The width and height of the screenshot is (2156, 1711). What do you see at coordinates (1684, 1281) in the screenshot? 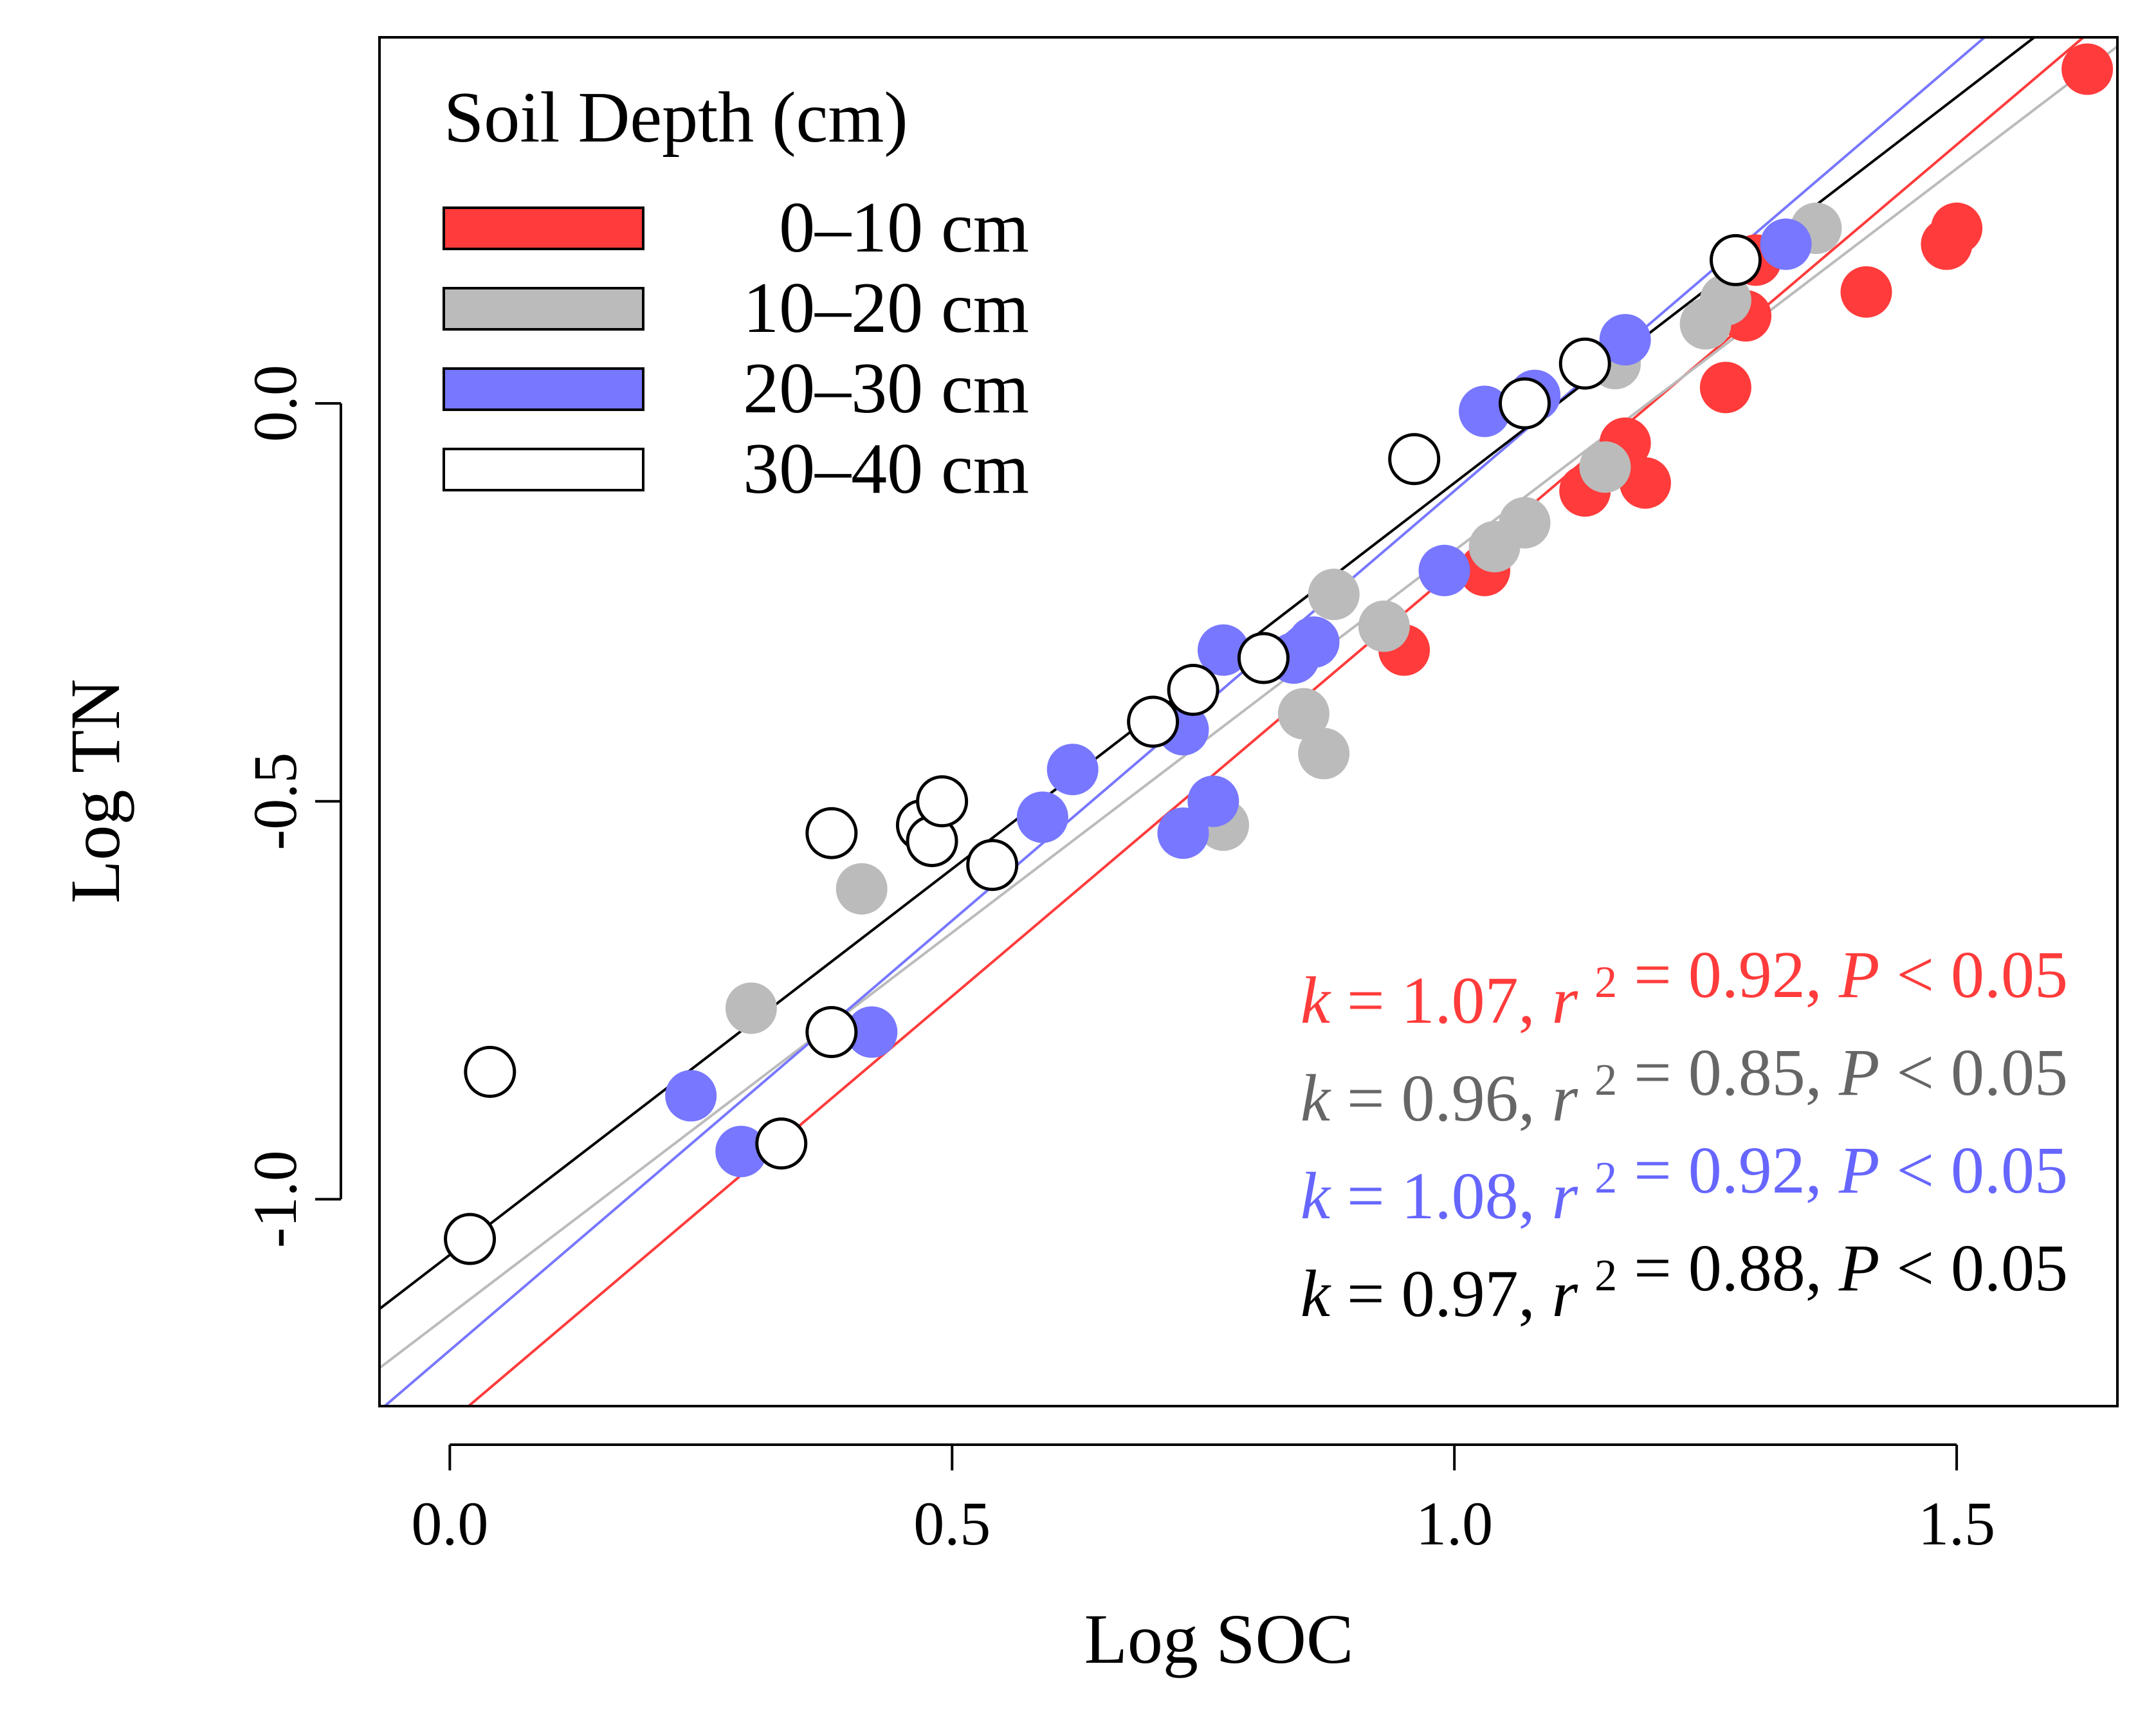
I see `annotation-30–40 cm: k = 0.97, r 2 = 0.88, P < 0.05` at bounding box center [1684, 1281].